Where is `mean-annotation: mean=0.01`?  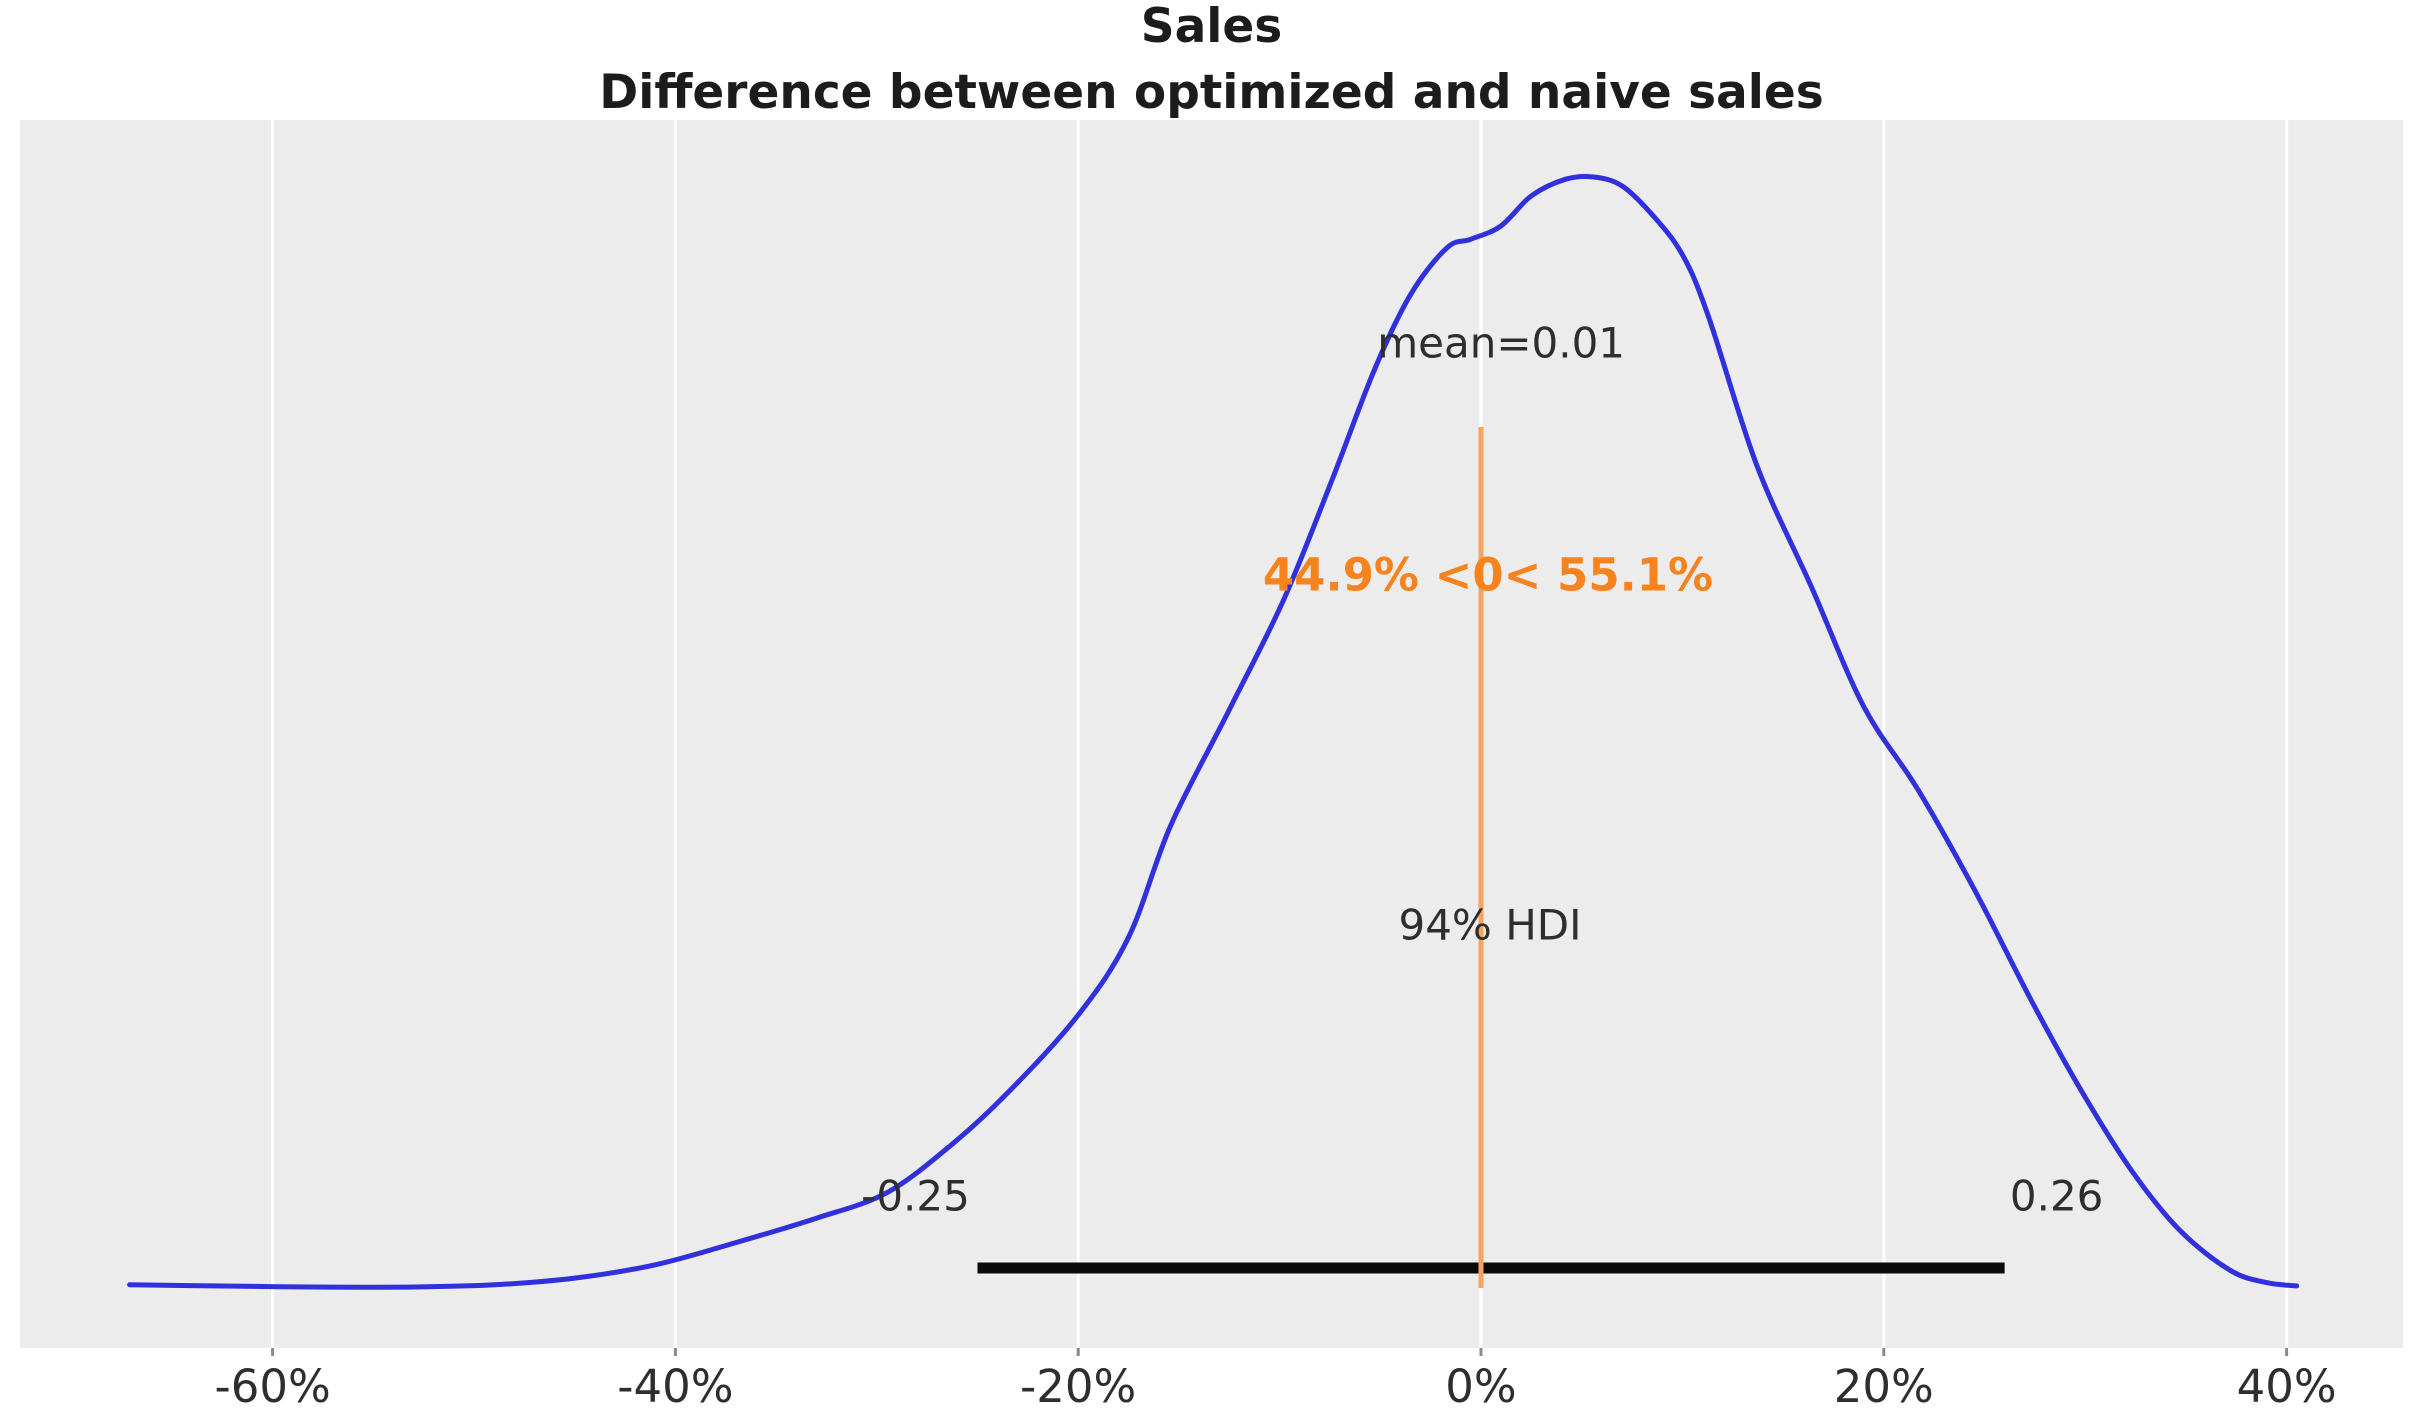 mean-annotation: mean=0.01 is located at coordinates (1501, 343).